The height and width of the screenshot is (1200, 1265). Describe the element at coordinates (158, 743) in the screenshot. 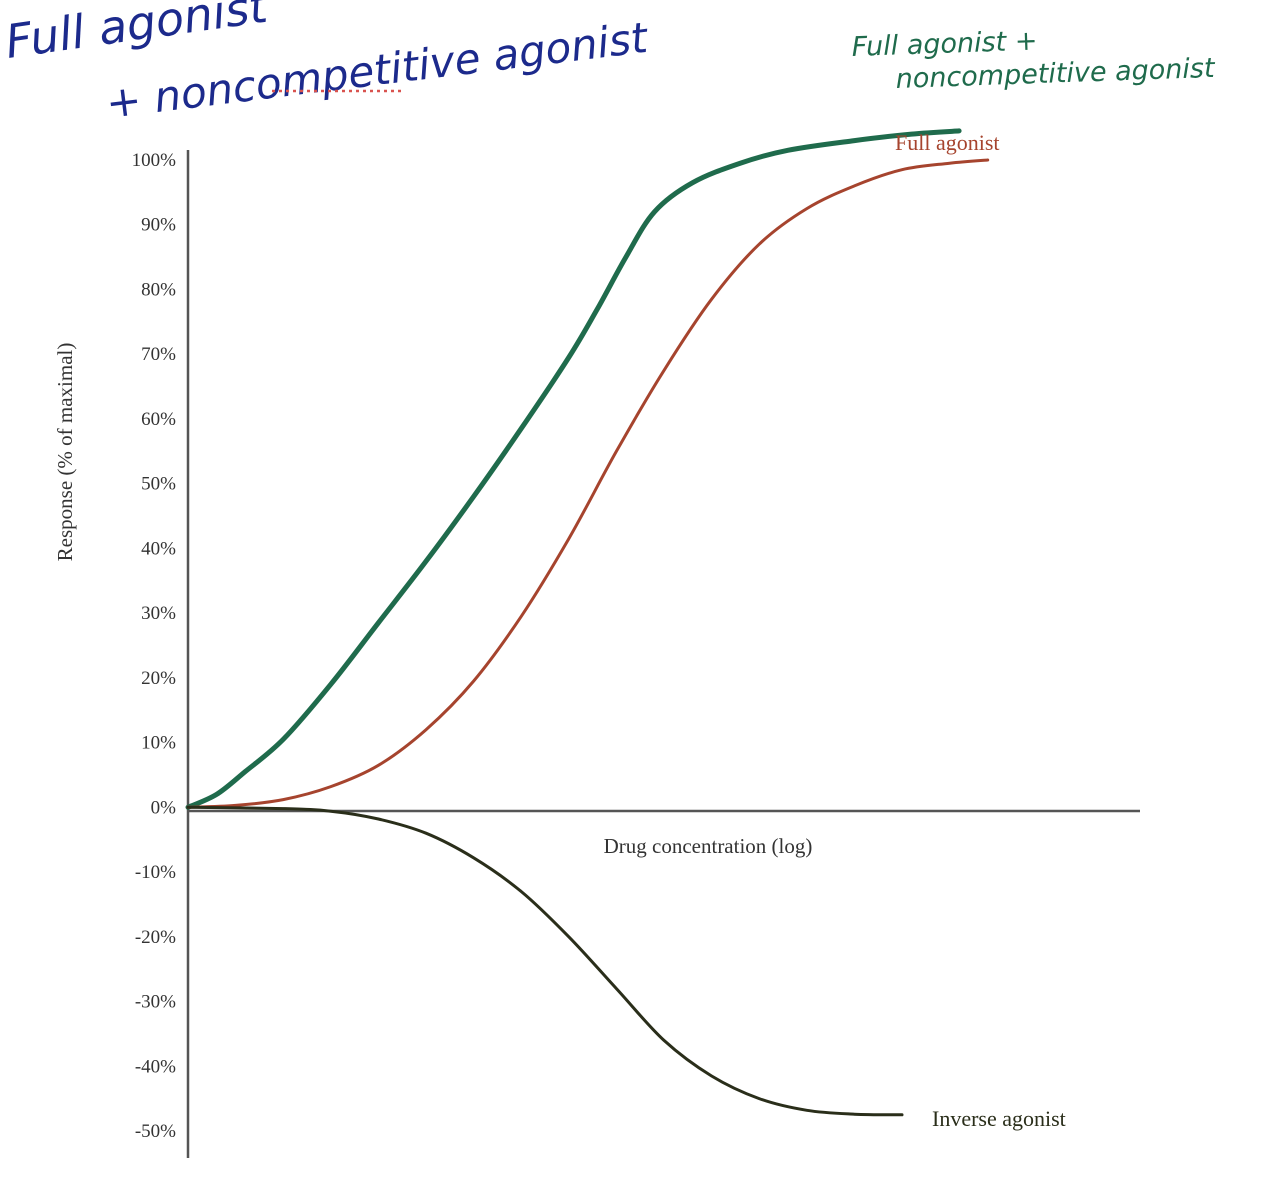

I see `y-tick-label: 10%` at that location.